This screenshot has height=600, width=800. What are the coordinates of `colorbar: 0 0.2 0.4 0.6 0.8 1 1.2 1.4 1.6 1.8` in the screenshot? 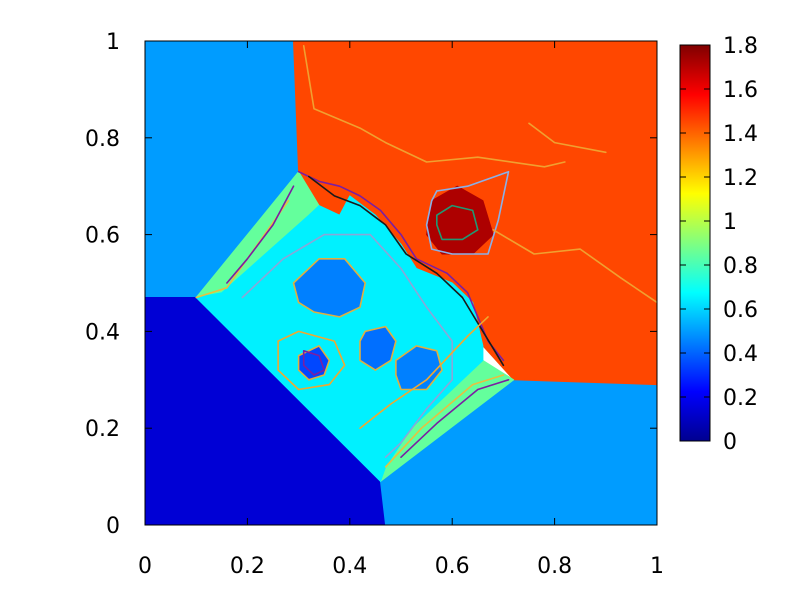 It's located at (718, 244).